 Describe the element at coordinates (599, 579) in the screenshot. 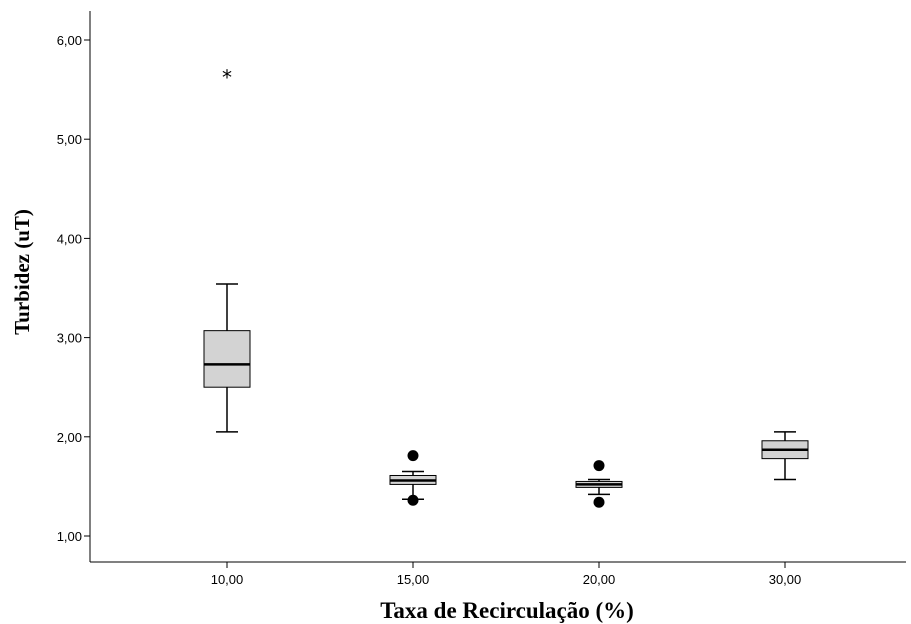

I see `x-tick-label: 20,00` at that location.